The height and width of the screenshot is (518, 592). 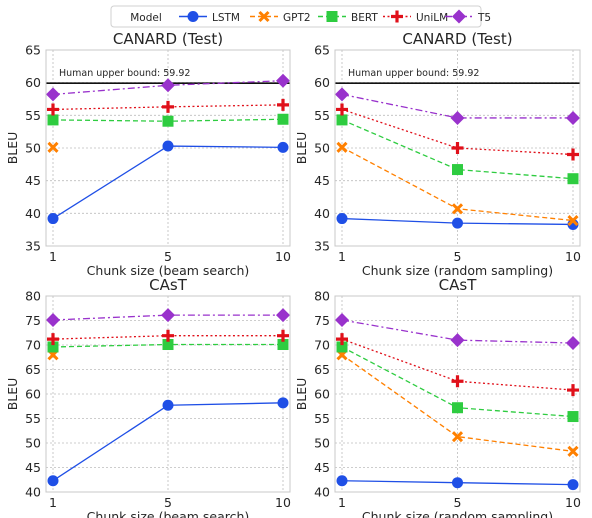 I want to click on legend-marker-t5, so click(x=459, y=16).